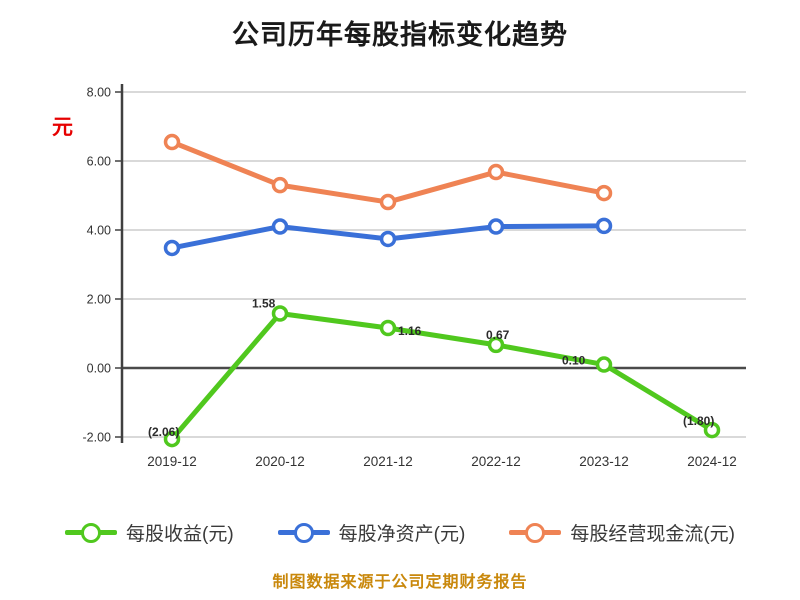 The image size is (800, 600). What do you see at coordinates (99, 231) in the screenshot?
I see `y-tick-label: 4.00` at bounding box center [99, 231].